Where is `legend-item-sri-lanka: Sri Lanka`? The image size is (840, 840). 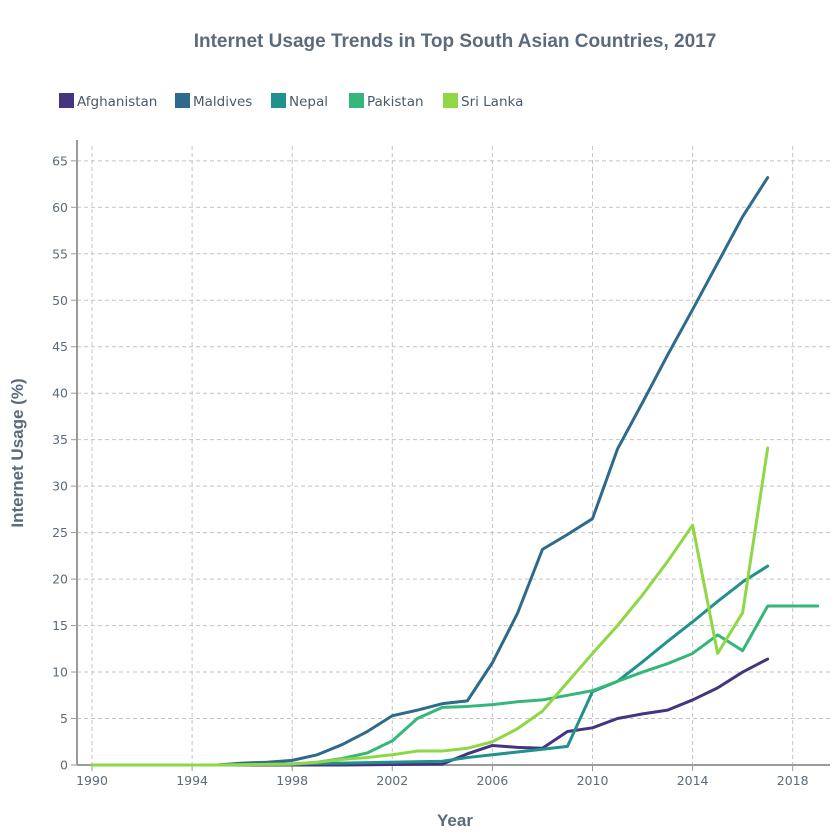 legend-item-sri-lanka: Sri Lanka is located at coordinates (483, 101).